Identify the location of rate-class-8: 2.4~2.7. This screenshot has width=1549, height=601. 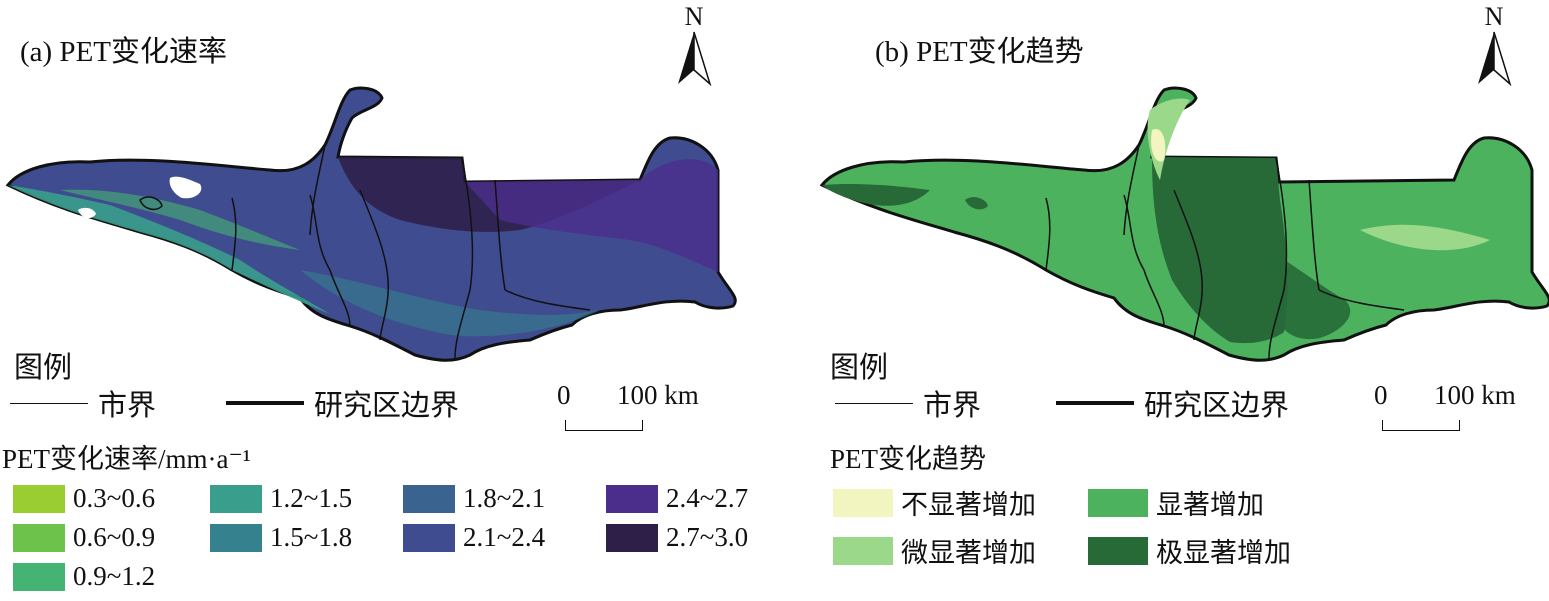
(677, 498).